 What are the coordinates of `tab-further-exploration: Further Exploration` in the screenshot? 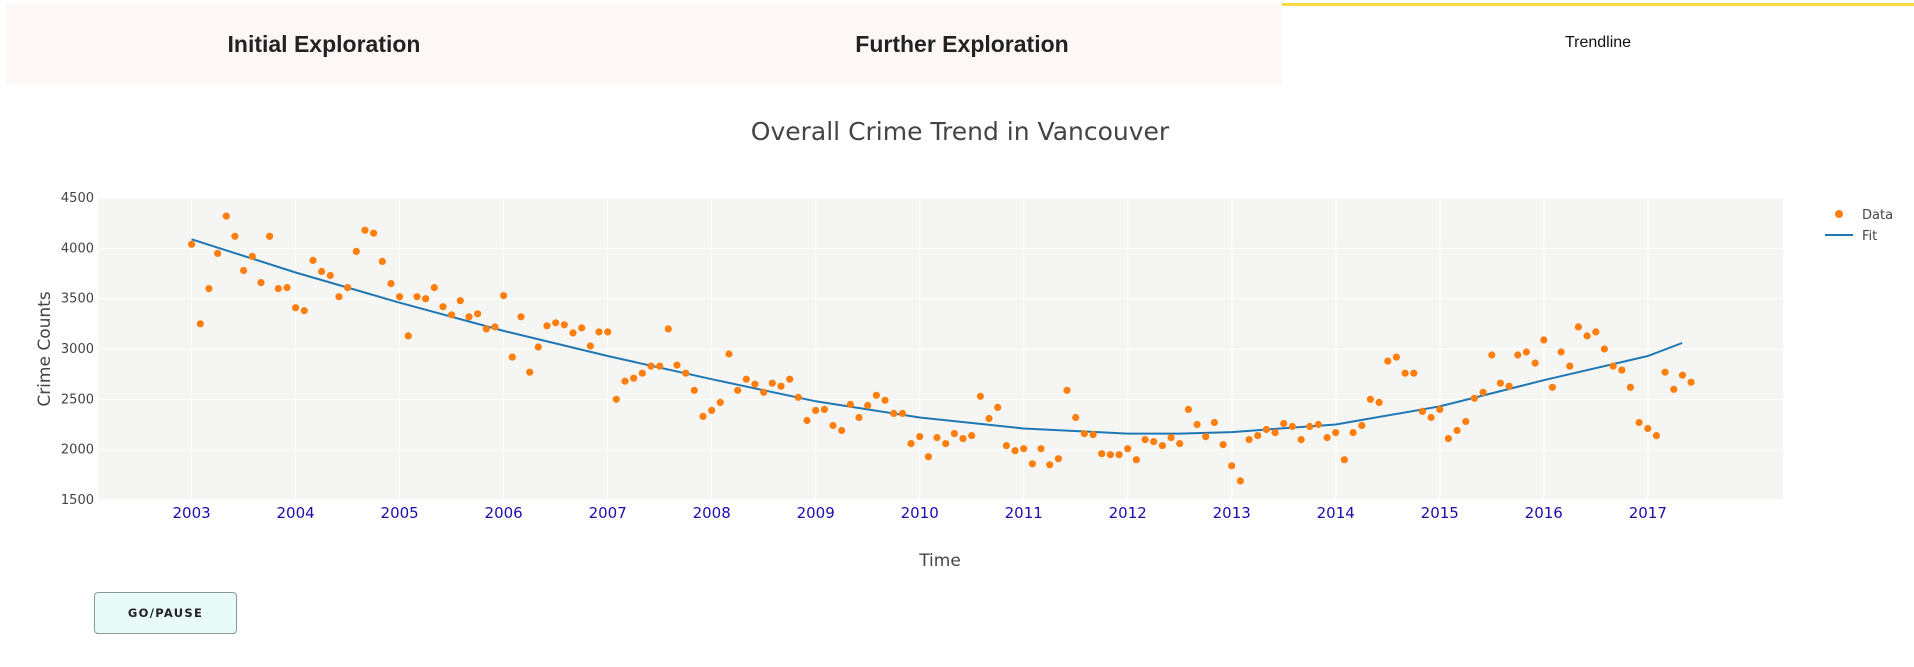 It's located at (962, 44).